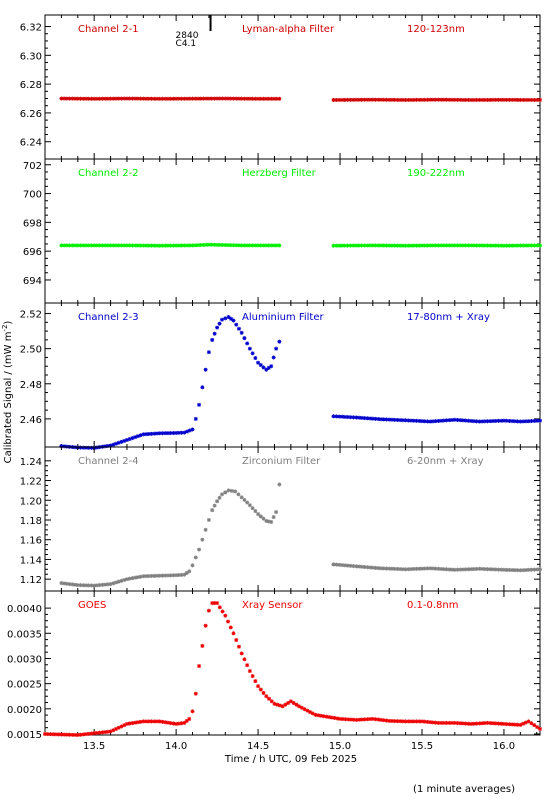 The width and height of the screenshot is (550, 800). I want to click on y-tick-label: 2.48, so click(31, 385).